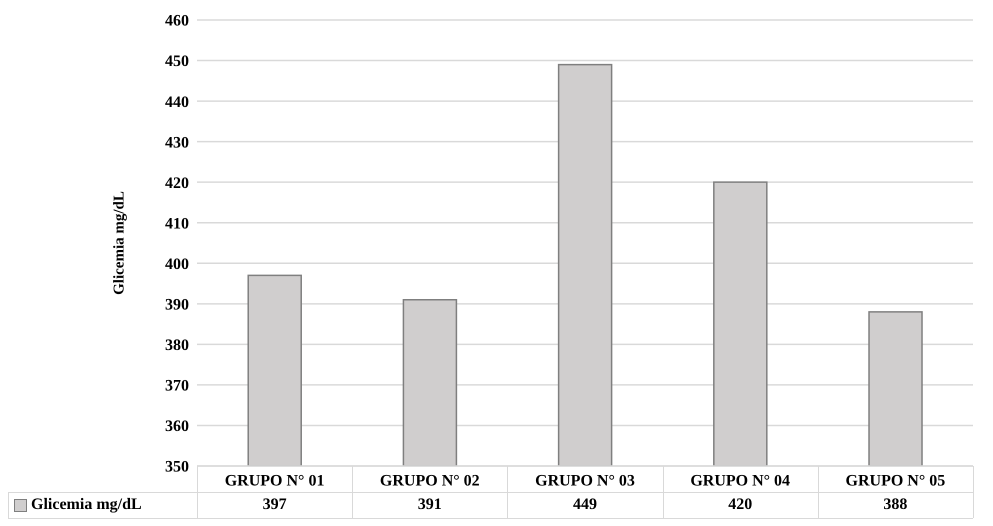 The height and width of the screenshot is (526, 993). Describe the element at coordinates (177, 102) in the screenshot. I see `y-tick-label: 440` at that location.